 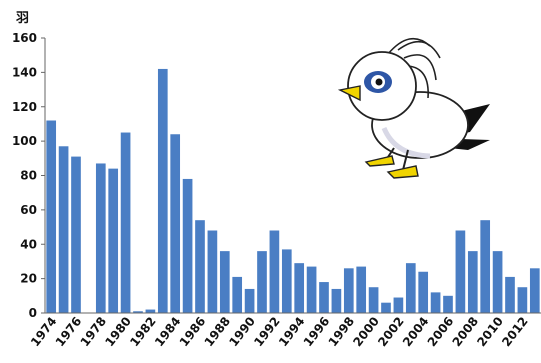 What do you see at coordinates (24, 141) in the screenshot?
I see `y-tick-label: 100` at bounding box center [24, 141].